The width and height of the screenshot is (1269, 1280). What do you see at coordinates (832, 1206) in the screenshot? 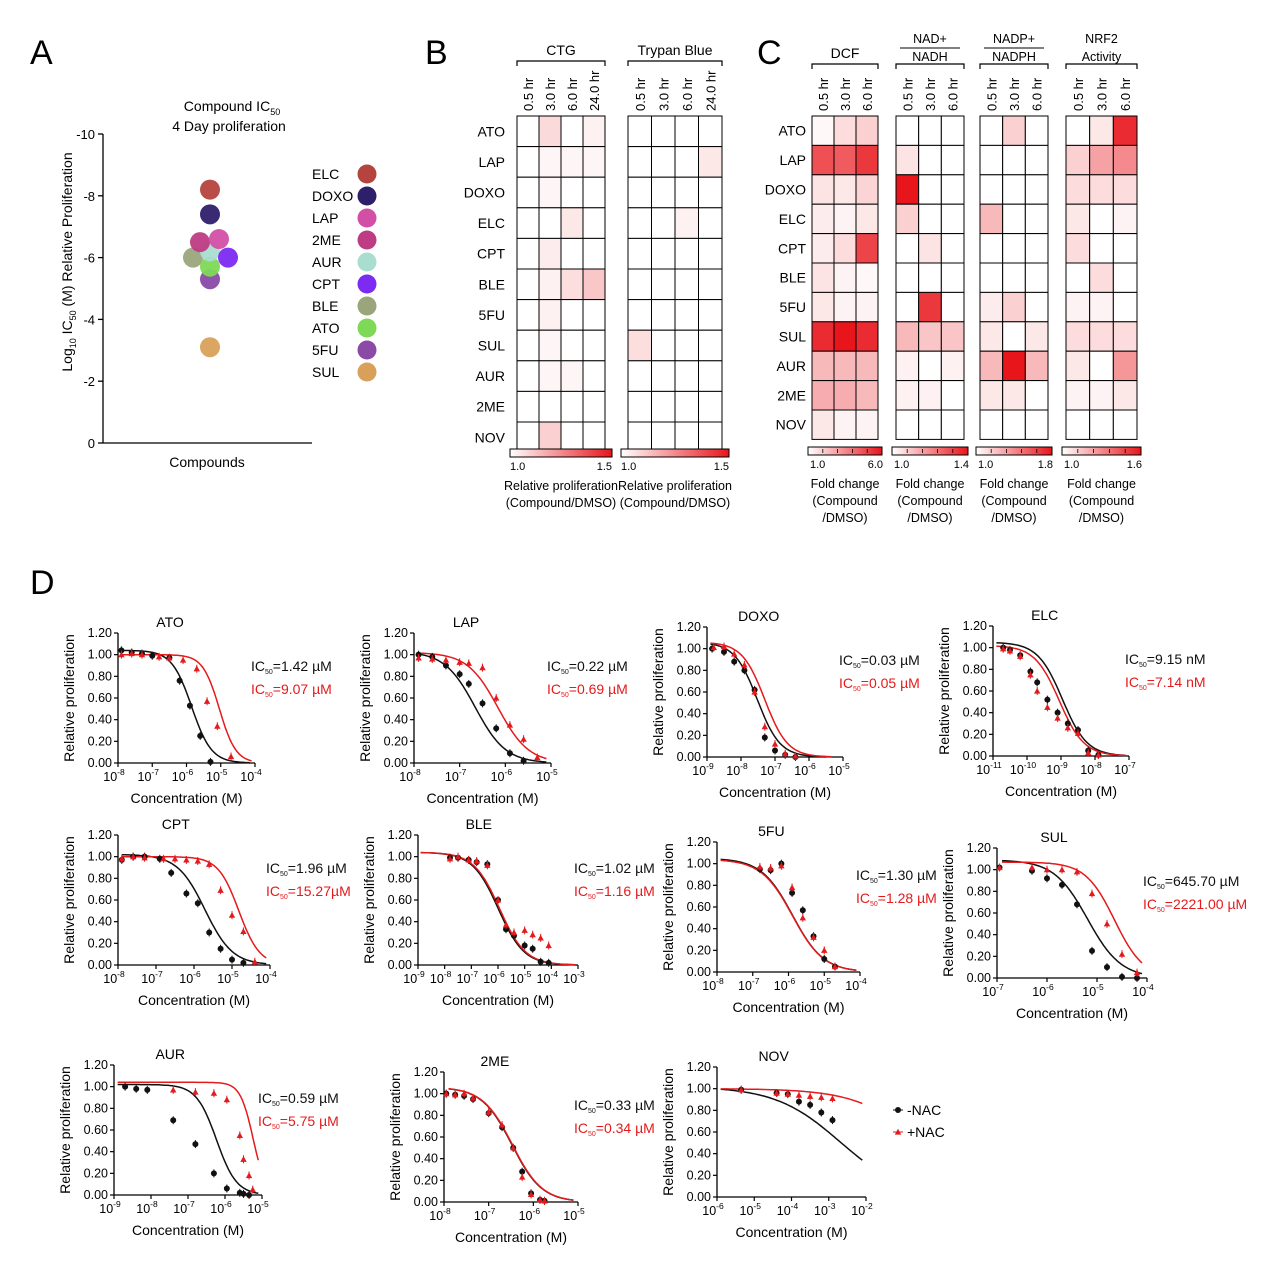
I see `x-tick-exponent: -3` at bounding box center [832, 1206].